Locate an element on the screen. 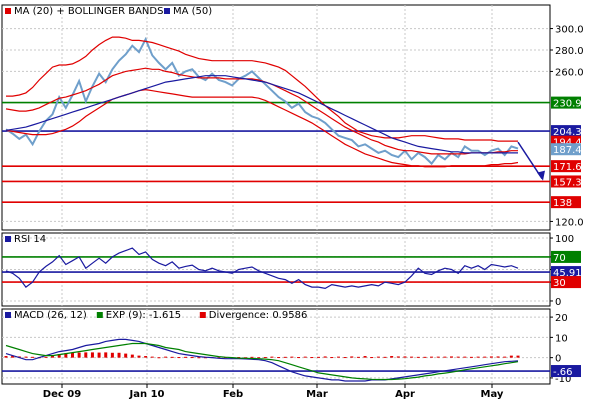  level-badge-label: 187.4 is located at coordinates (567, 150).